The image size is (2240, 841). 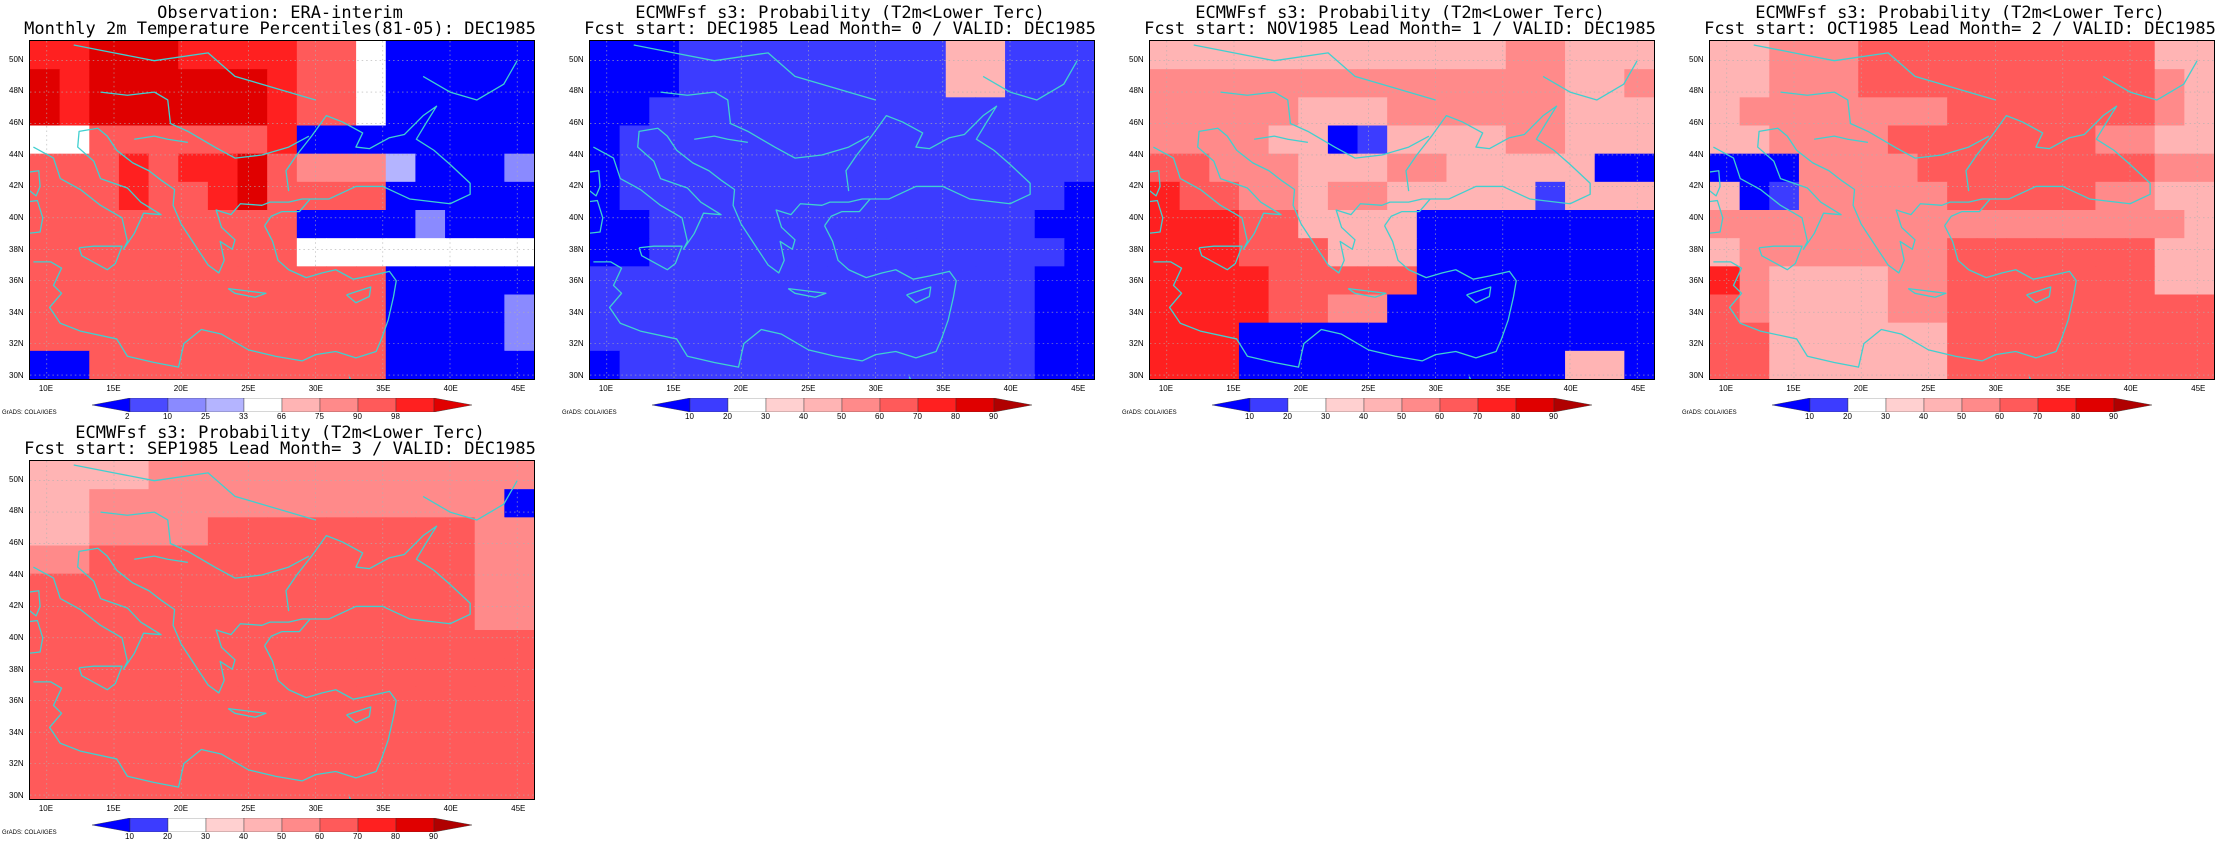 What do you see at coordinates (280, 13) in the screenshot?
I see `panel-title-line1: Observation: ERA-interim` at bounding box center [280, 13].